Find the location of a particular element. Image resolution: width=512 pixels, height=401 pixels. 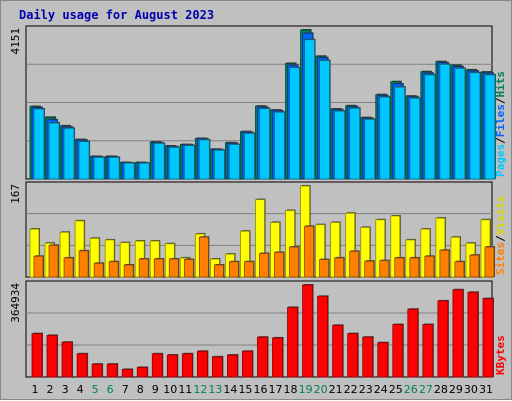

day-label-26: 26 is located at coordinates (411, 389).